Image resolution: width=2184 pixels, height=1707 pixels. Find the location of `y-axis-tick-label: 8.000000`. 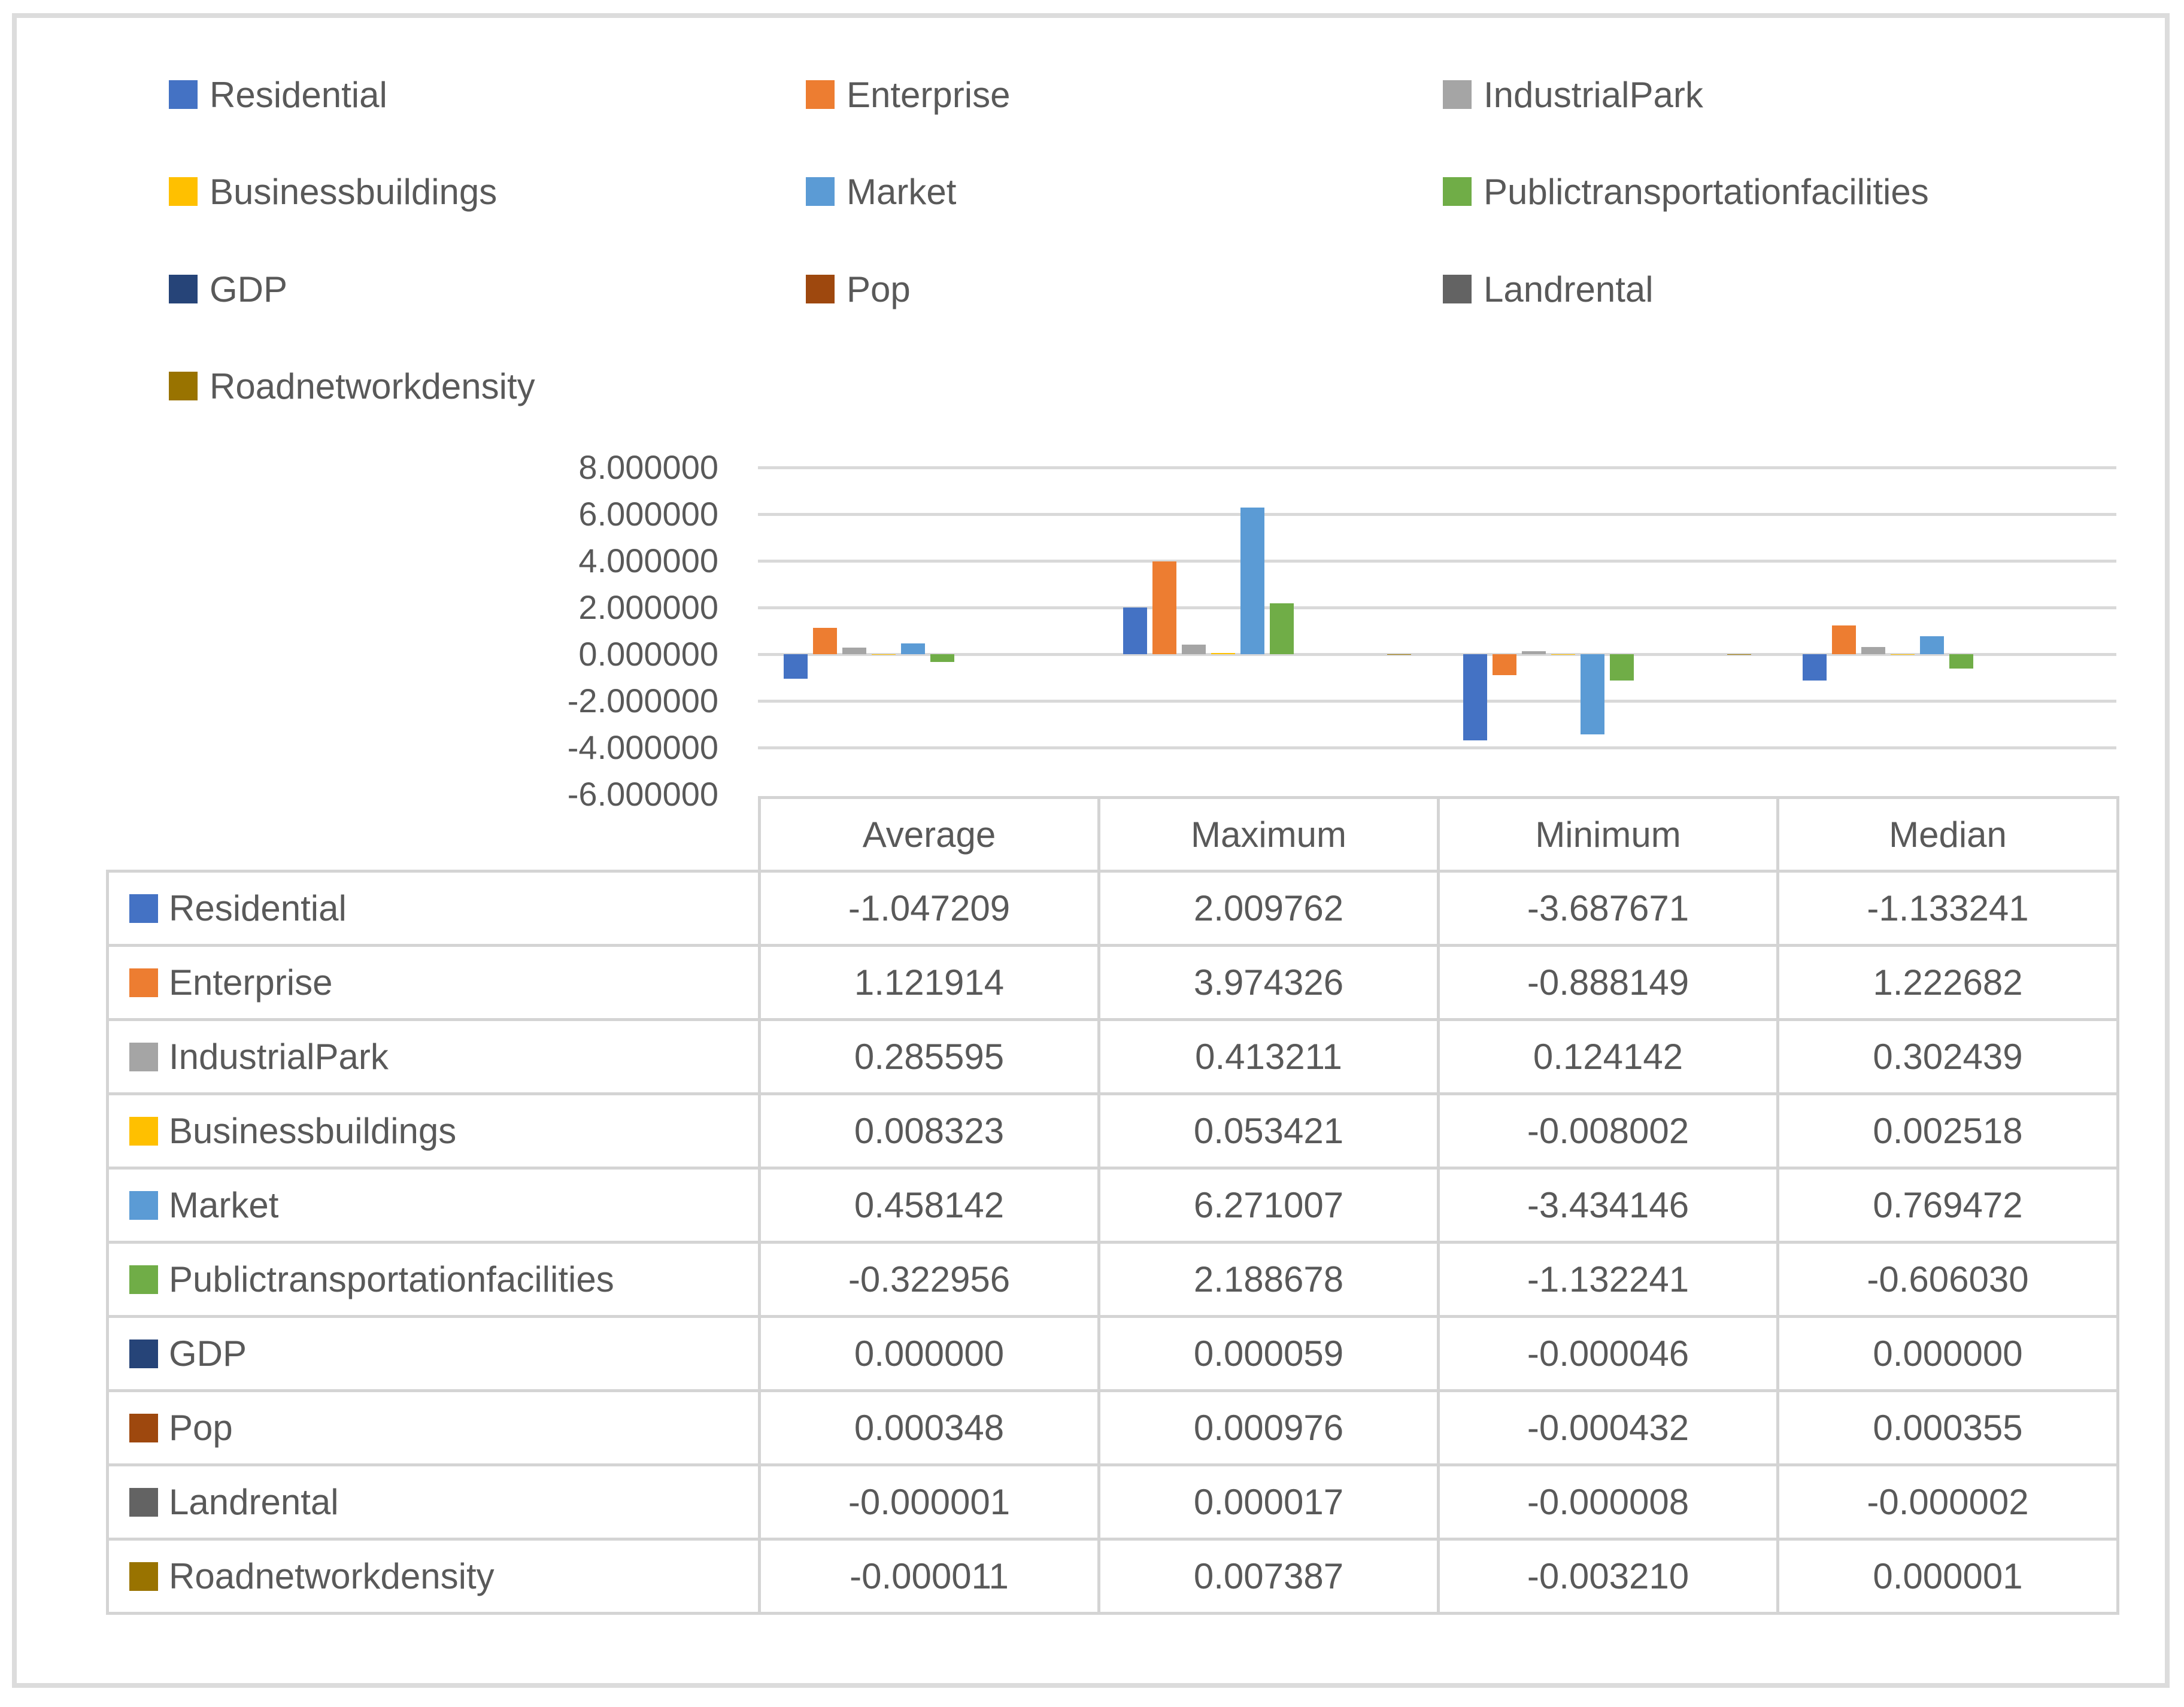

y-axis-tick-label: 8.000000 is located at coordinates (648, 467).